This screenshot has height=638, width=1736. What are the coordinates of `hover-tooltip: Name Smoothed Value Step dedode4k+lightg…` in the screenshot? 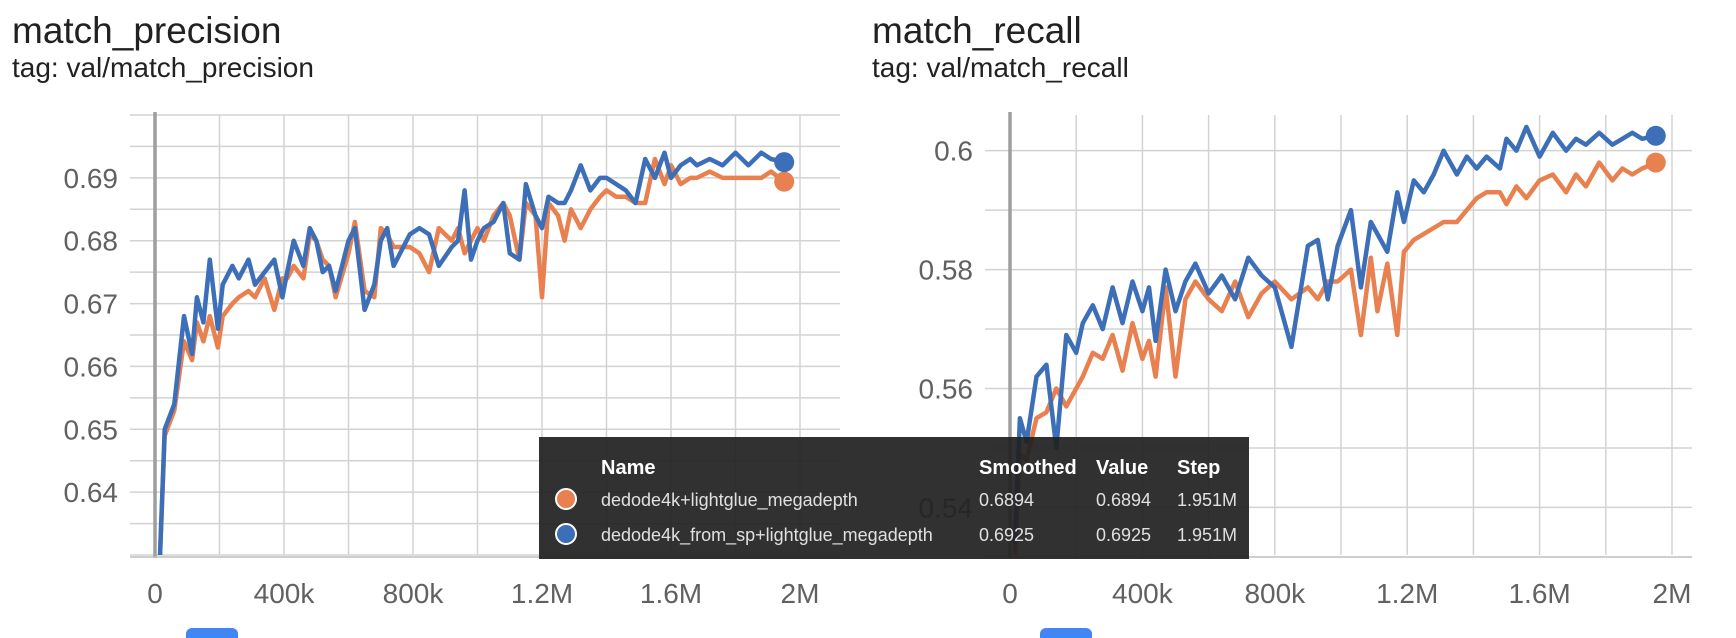 It's located at (894, 498).